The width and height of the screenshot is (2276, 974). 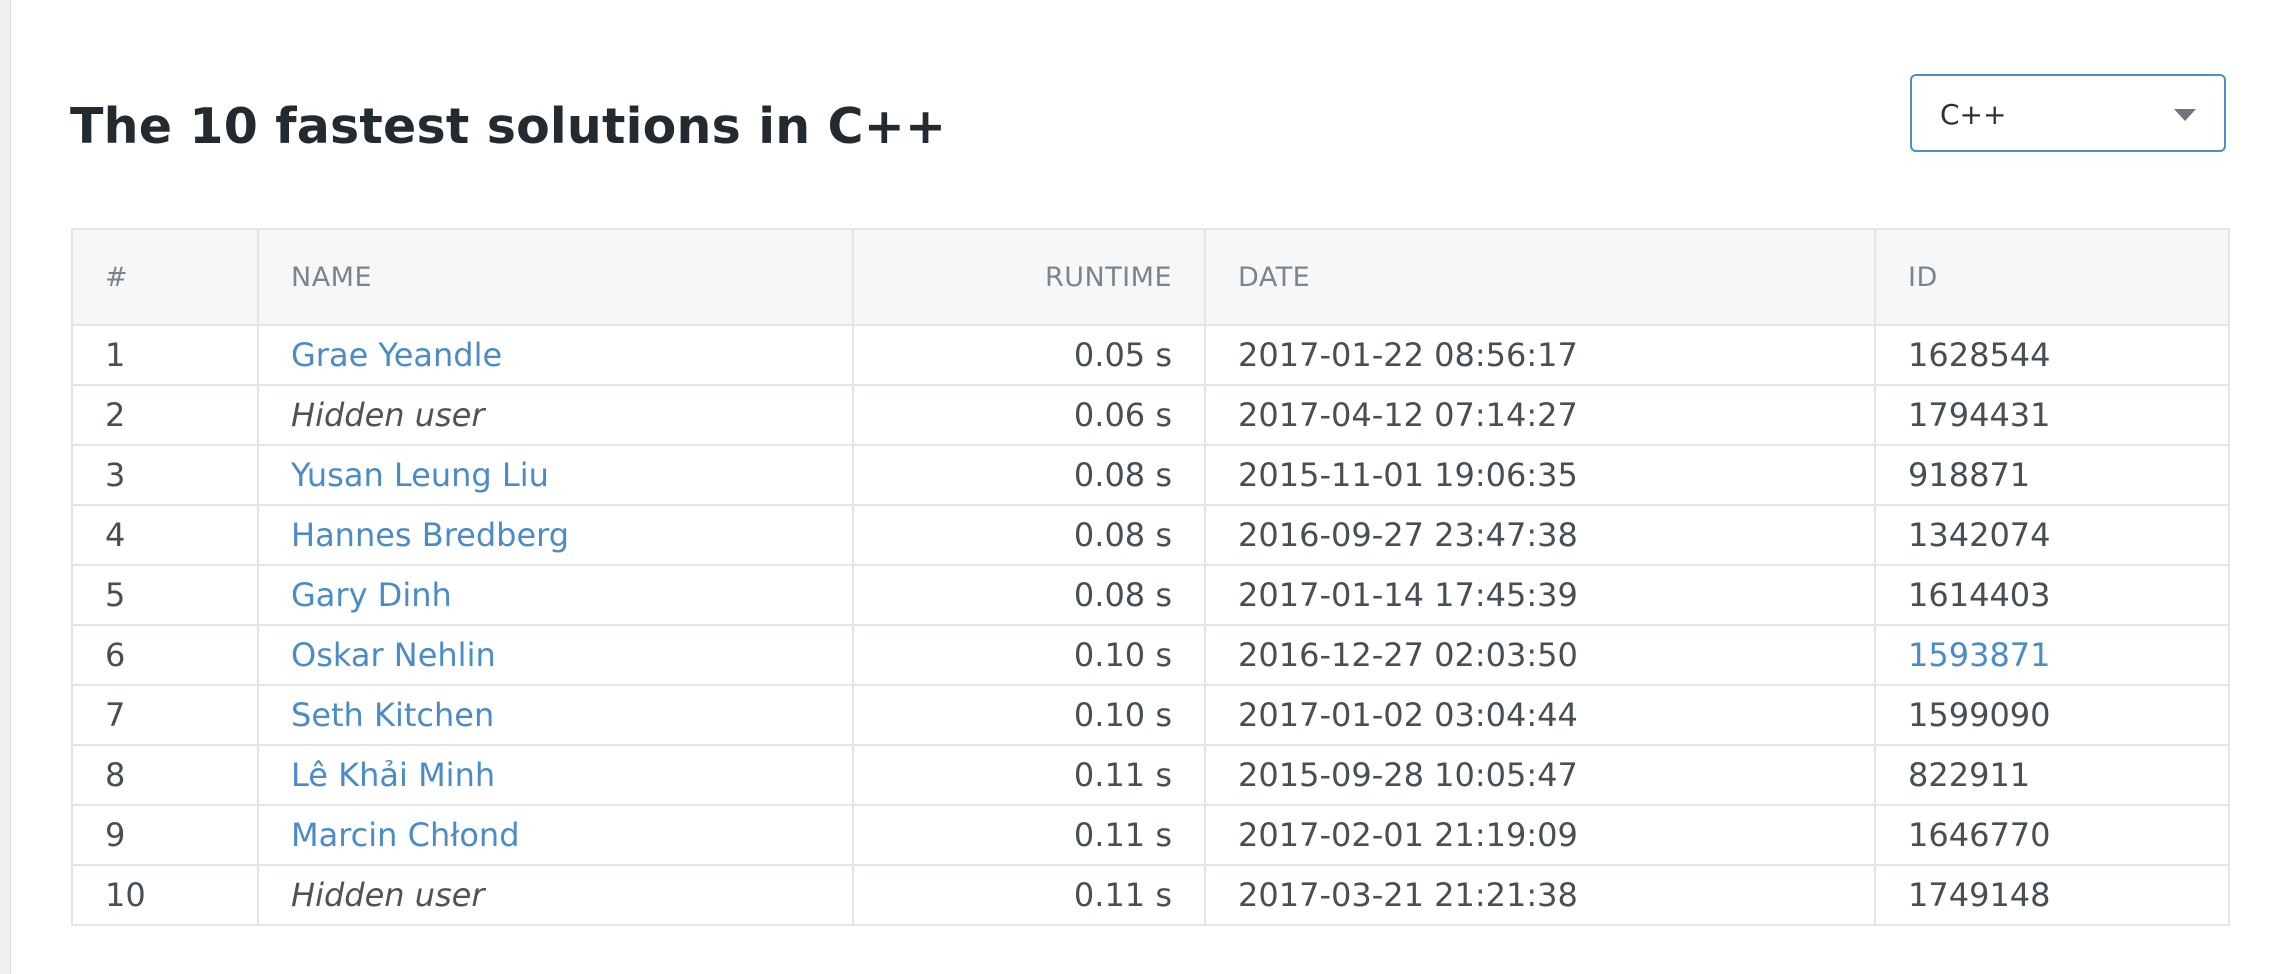 I want to click on cell-name: Grae Yeandle, so click(x=555, y=355).